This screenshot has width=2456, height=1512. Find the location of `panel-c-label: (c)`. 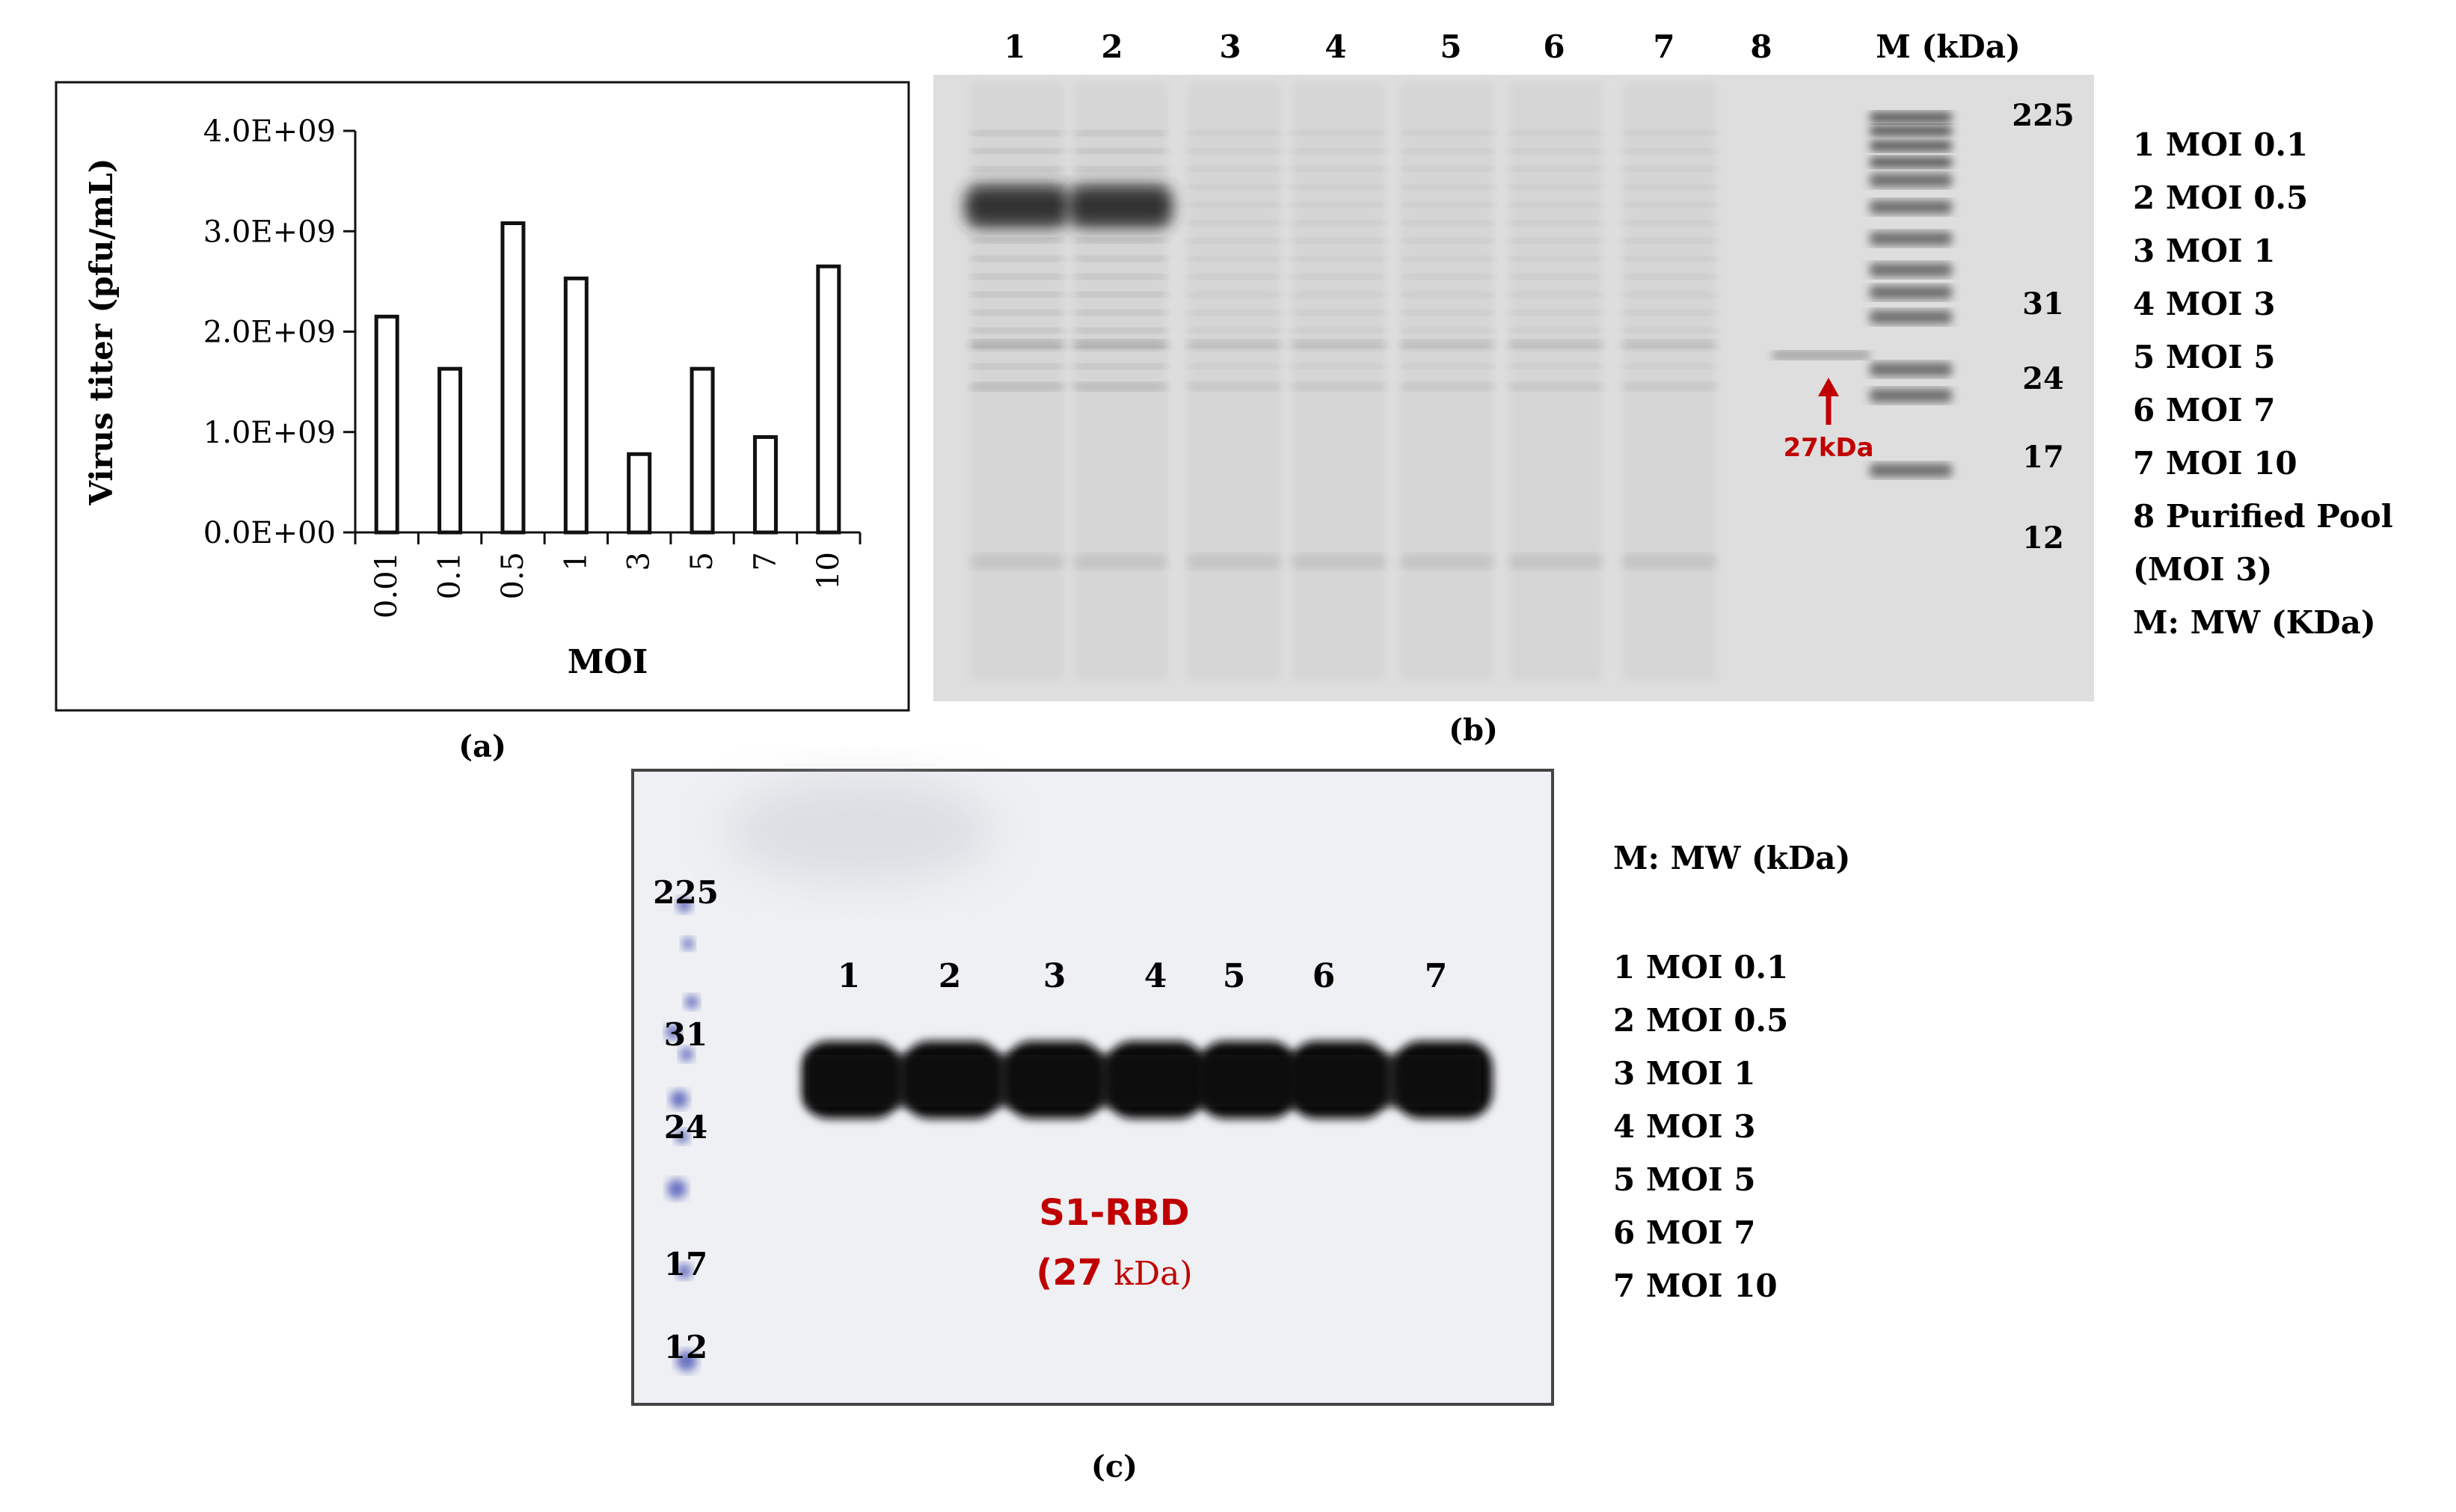

panel-c-label: (c) is located at coordinates (1114, 1466).